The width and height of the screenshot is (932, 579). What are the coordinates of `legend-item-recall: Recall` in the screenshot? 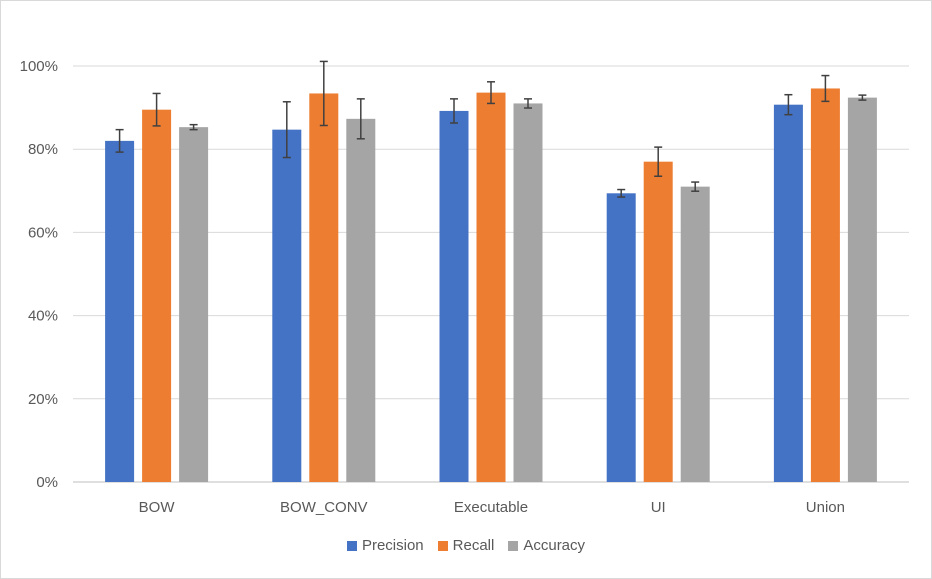 It's located at (466, 545).